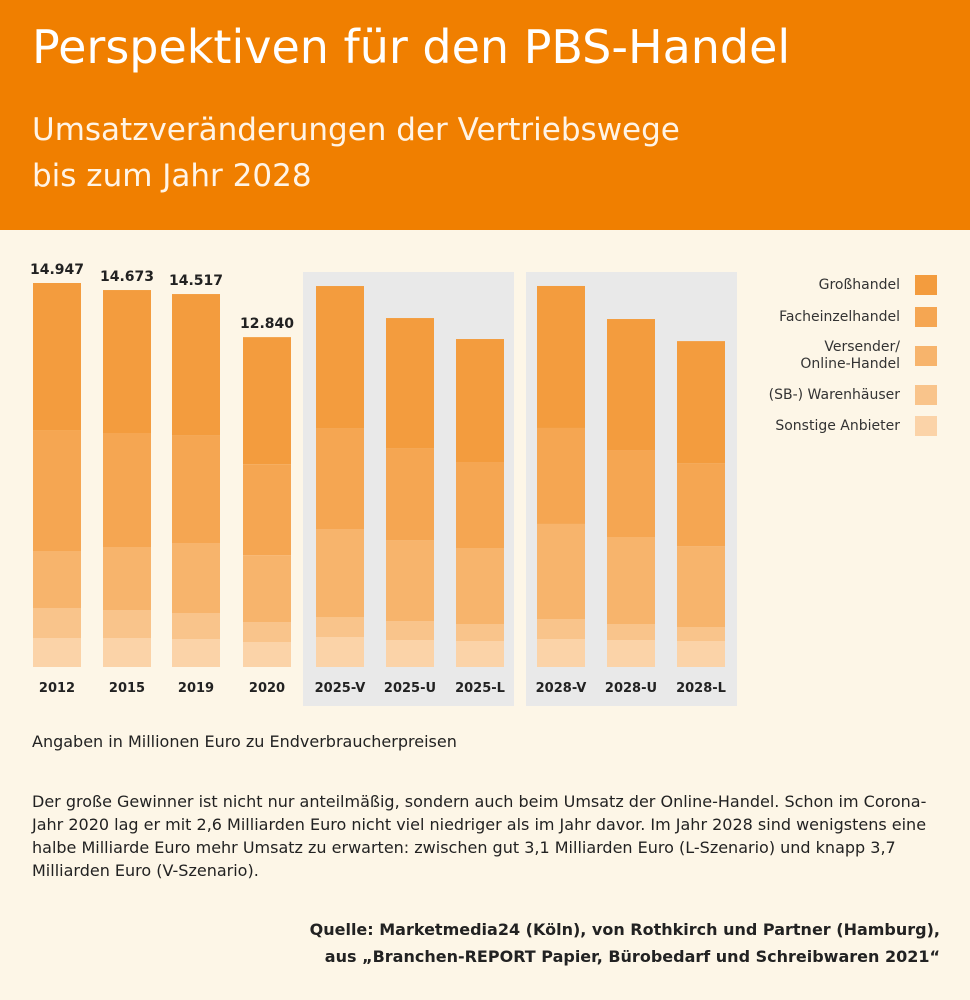  I want to click on total-label: 14.947, so click(57, 270).